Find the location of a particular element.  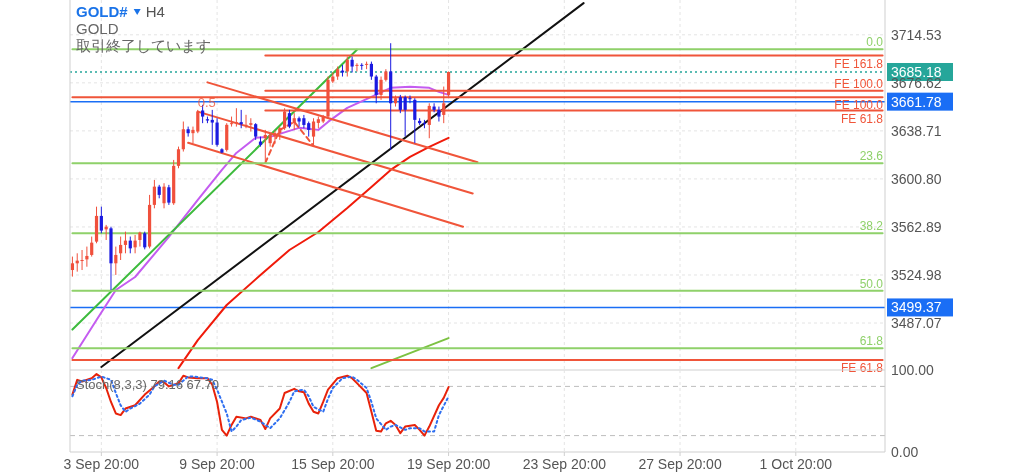

series-label: 23.6 is located at coordinates (871, 156).